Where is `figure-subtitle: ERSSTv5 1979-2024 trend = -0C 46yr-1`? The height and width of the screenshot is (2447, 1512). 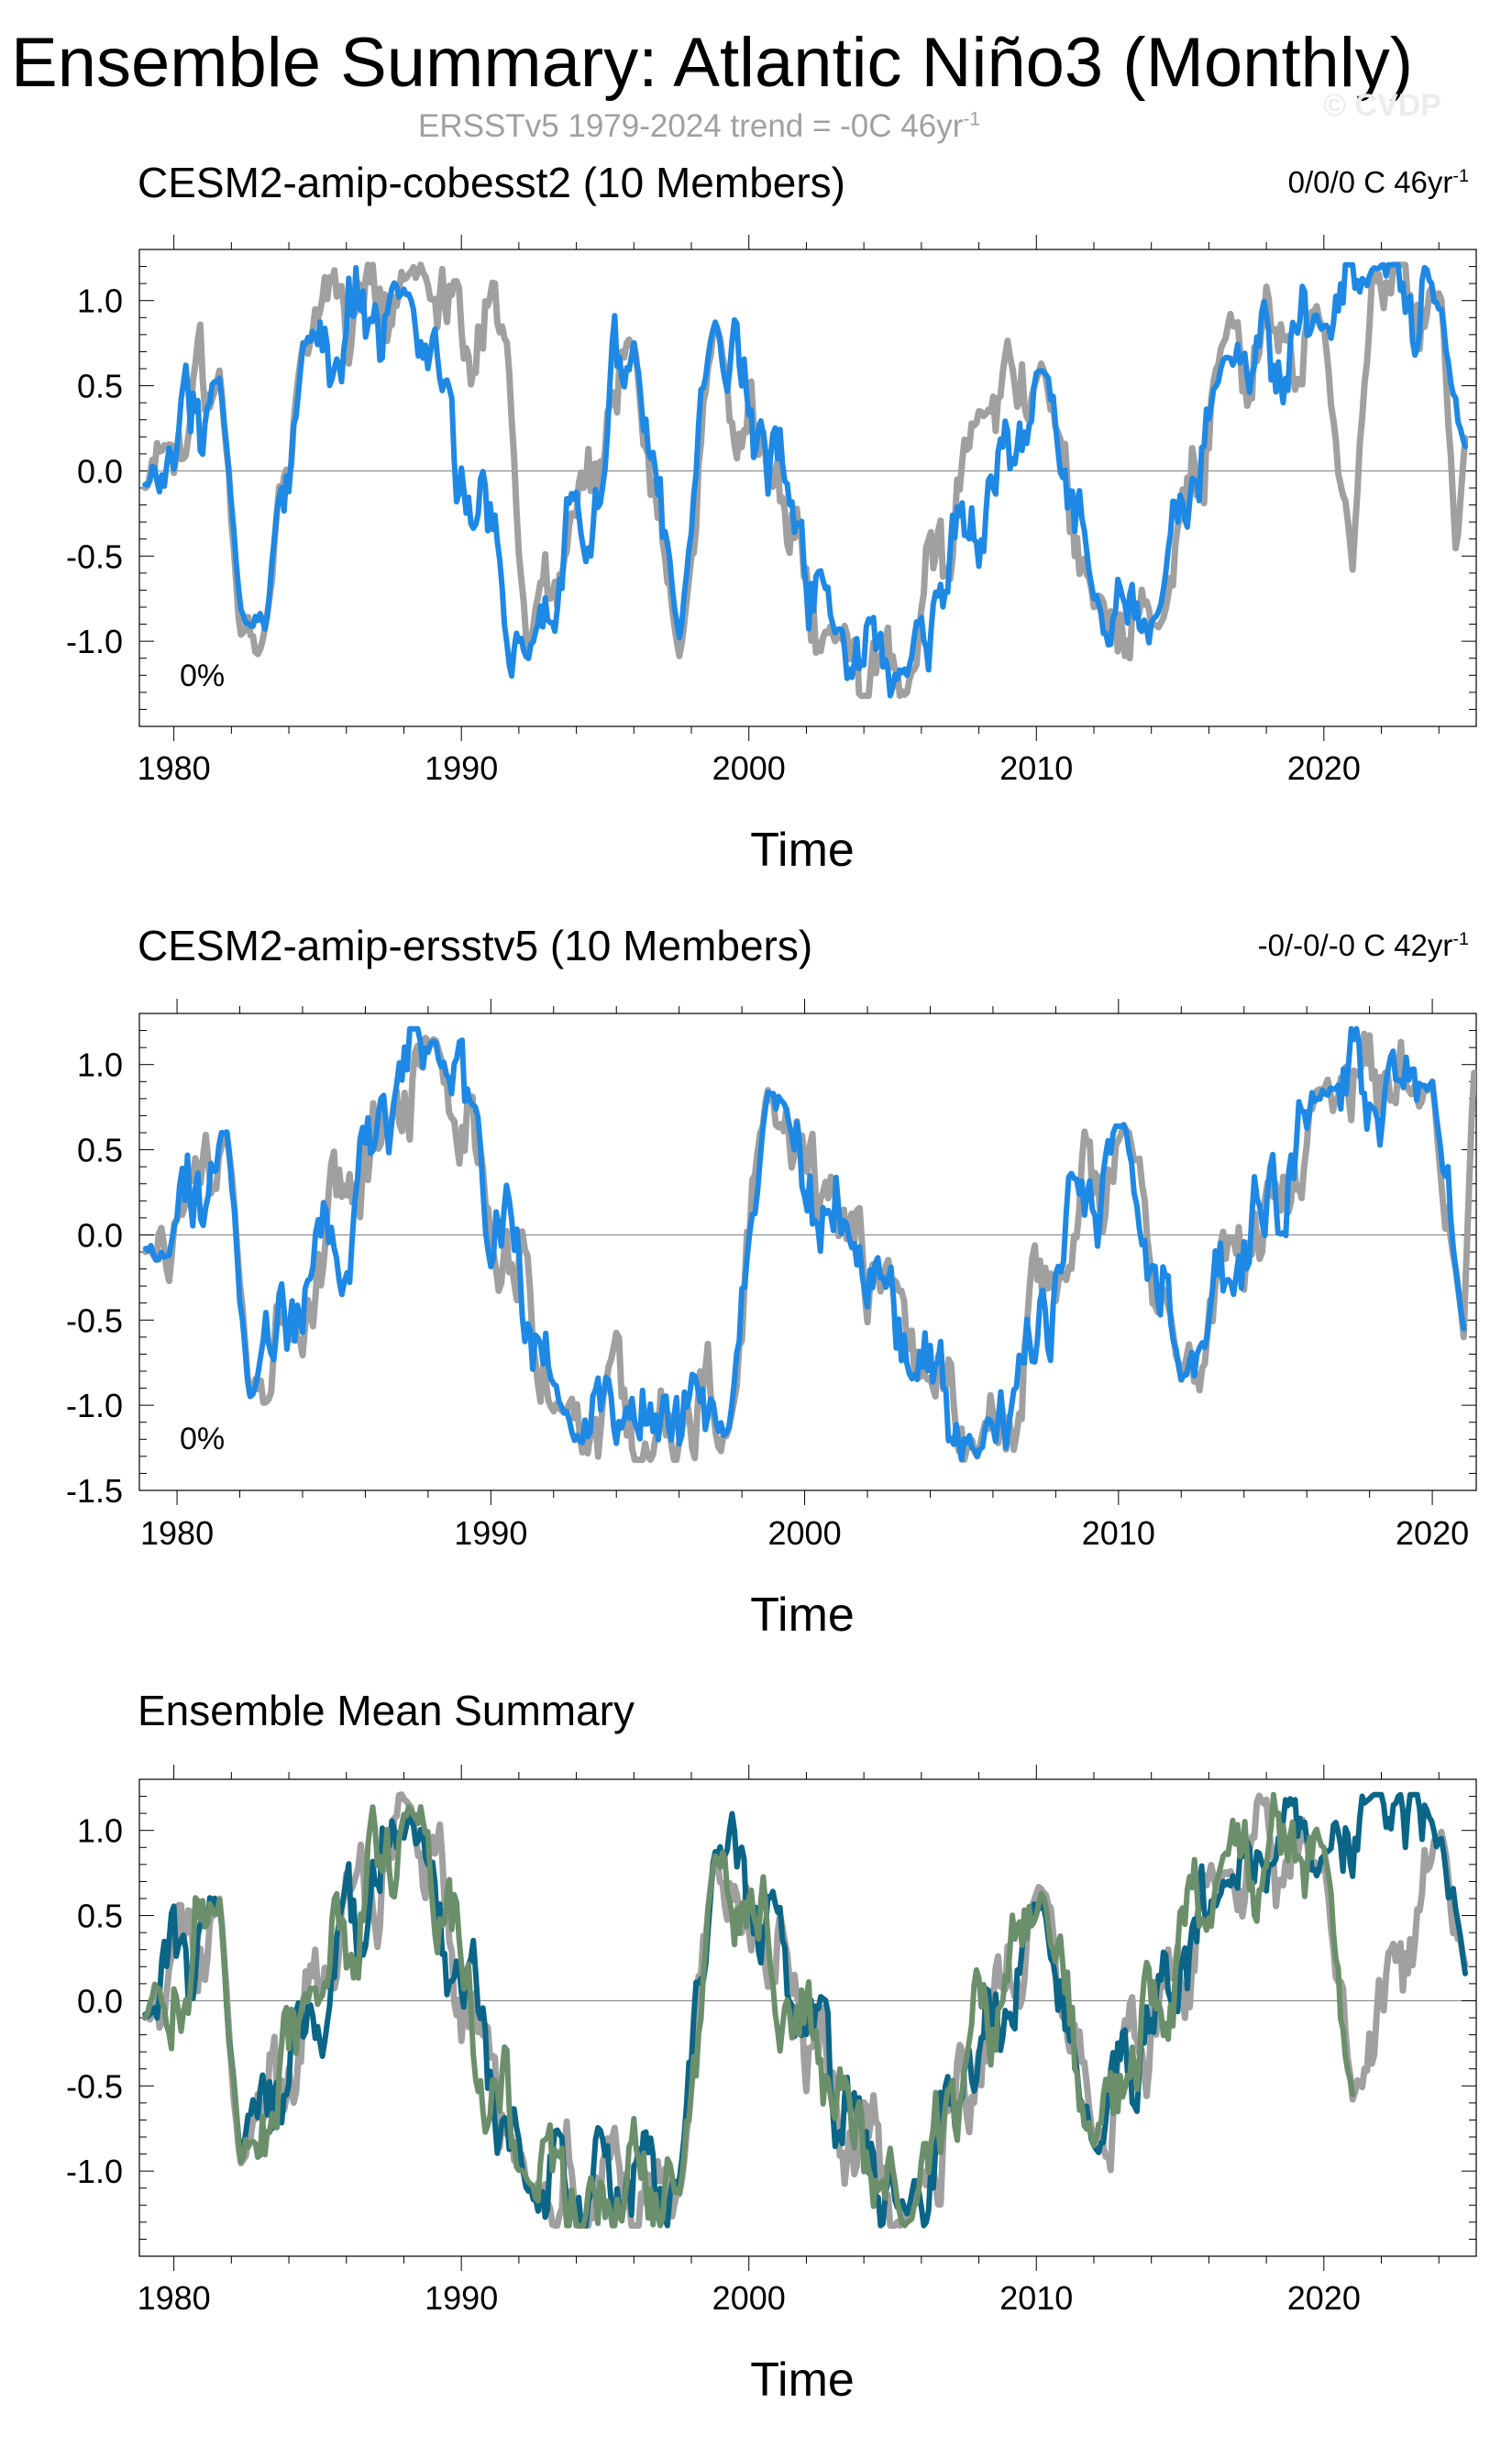 figure-subtitle: ERSSTv5 1979-2024 trend = -0C 46yr-1 is located at coordinates (699, 127).